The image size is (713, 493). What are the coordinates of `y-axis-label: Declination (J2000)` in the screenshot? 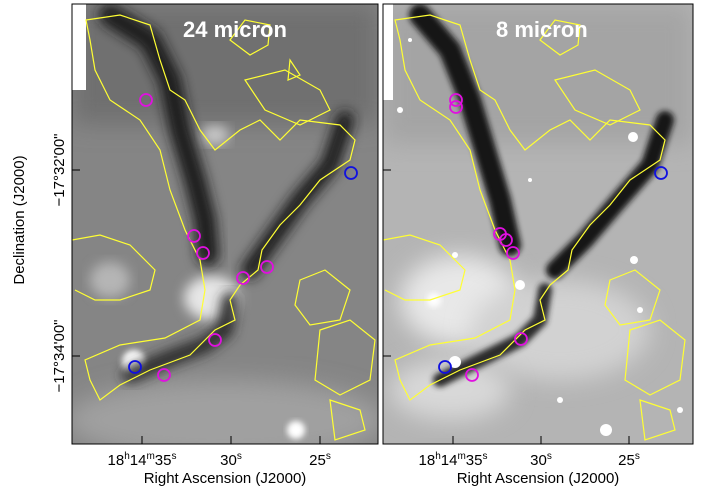 It's located at (19, 219).